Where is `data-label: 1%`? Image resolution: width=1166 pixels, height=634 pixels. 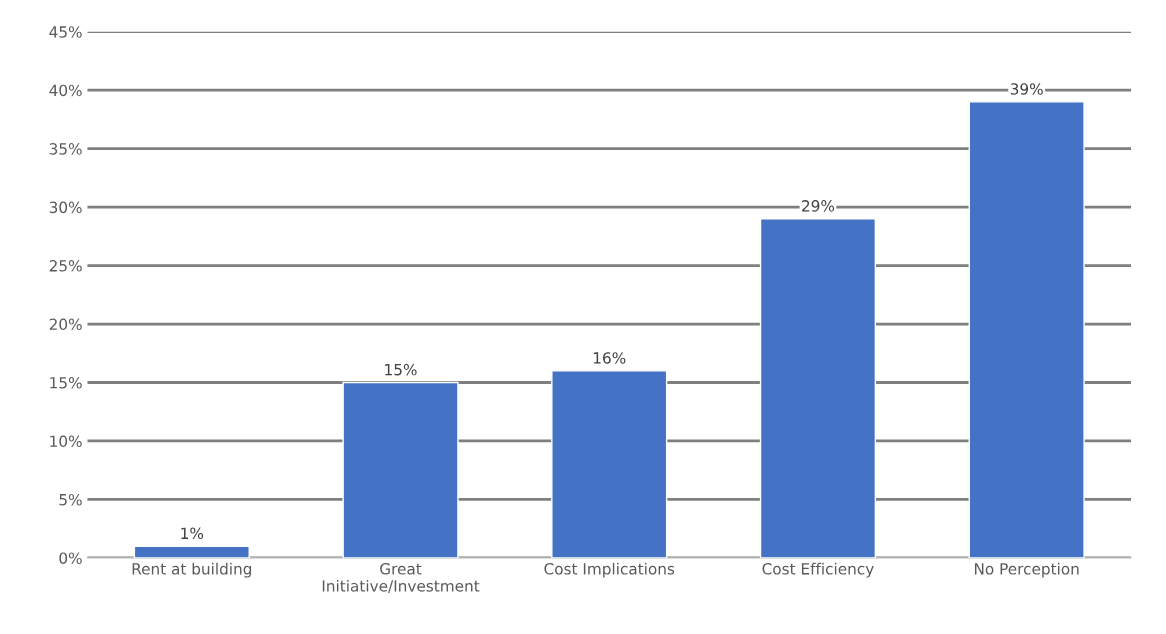 data-label: 1% is located at coordinates (192, 533).